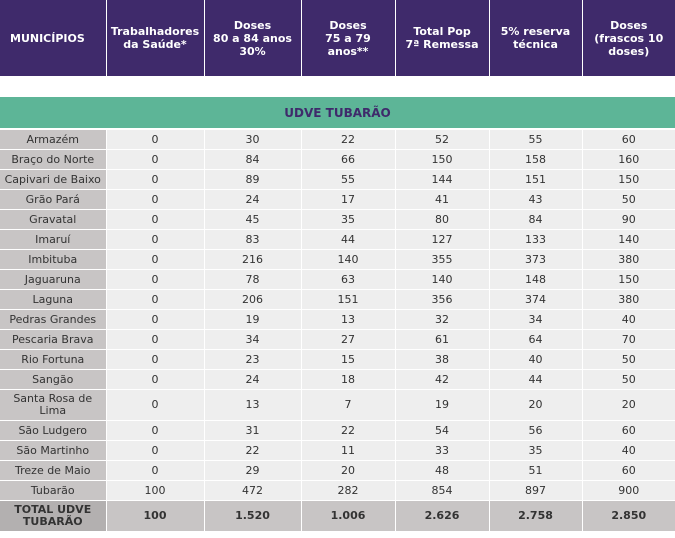  I want to click on value-cell: 140, so click(442, 279).